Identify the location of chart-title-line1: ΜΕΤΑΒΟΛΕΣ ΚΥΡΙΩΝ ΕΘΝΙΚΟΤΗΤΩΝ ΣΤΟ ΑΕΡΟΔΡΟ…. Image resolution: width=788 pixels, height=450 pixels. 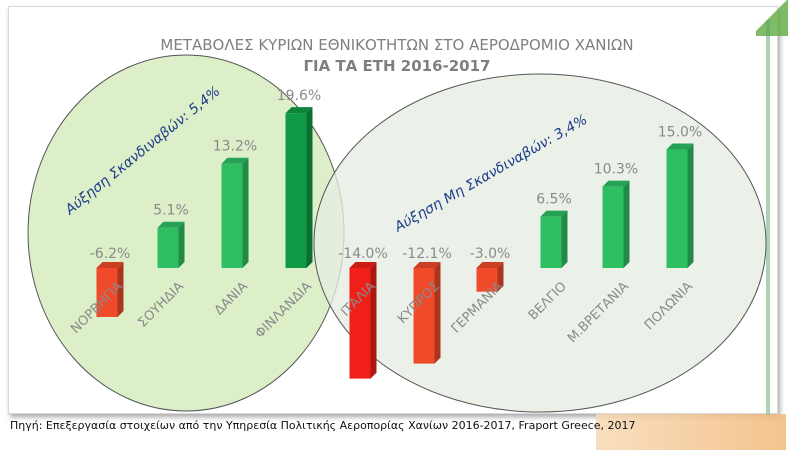
(396, 45).